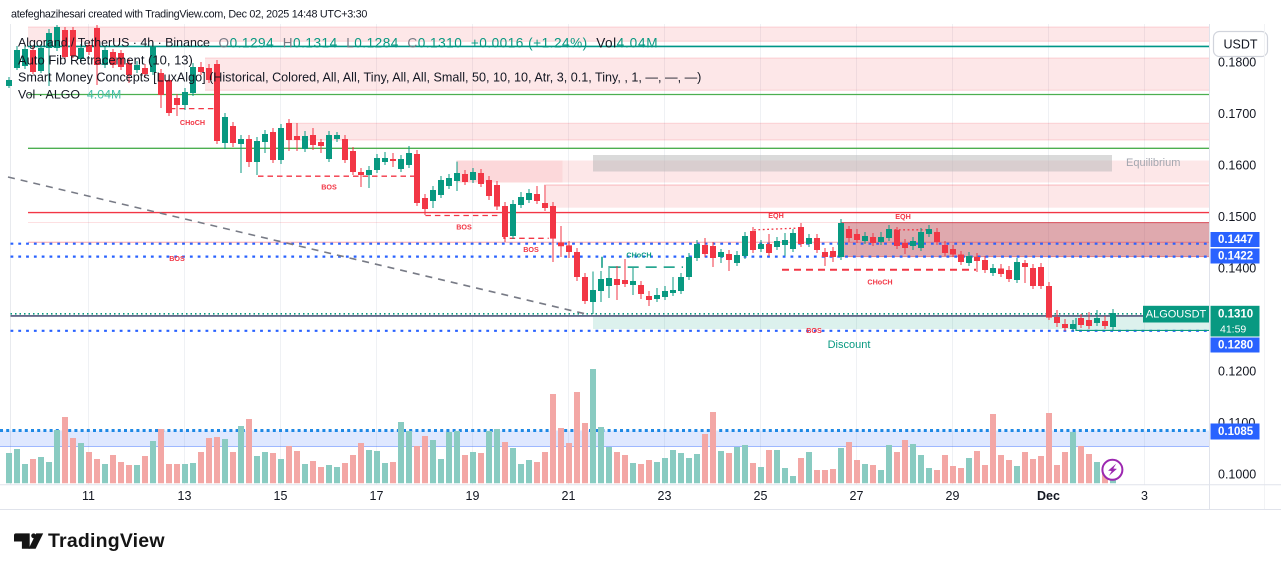  I want to click on svg-text: 0.1447, so click(1235, 240).